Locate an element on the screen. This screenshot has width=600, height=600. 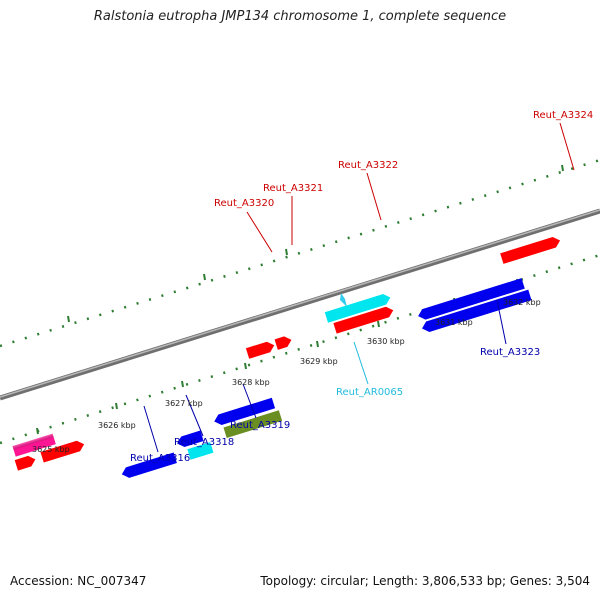
gene-feature-reut-a3323-upper is located at coordinates (470, 299).